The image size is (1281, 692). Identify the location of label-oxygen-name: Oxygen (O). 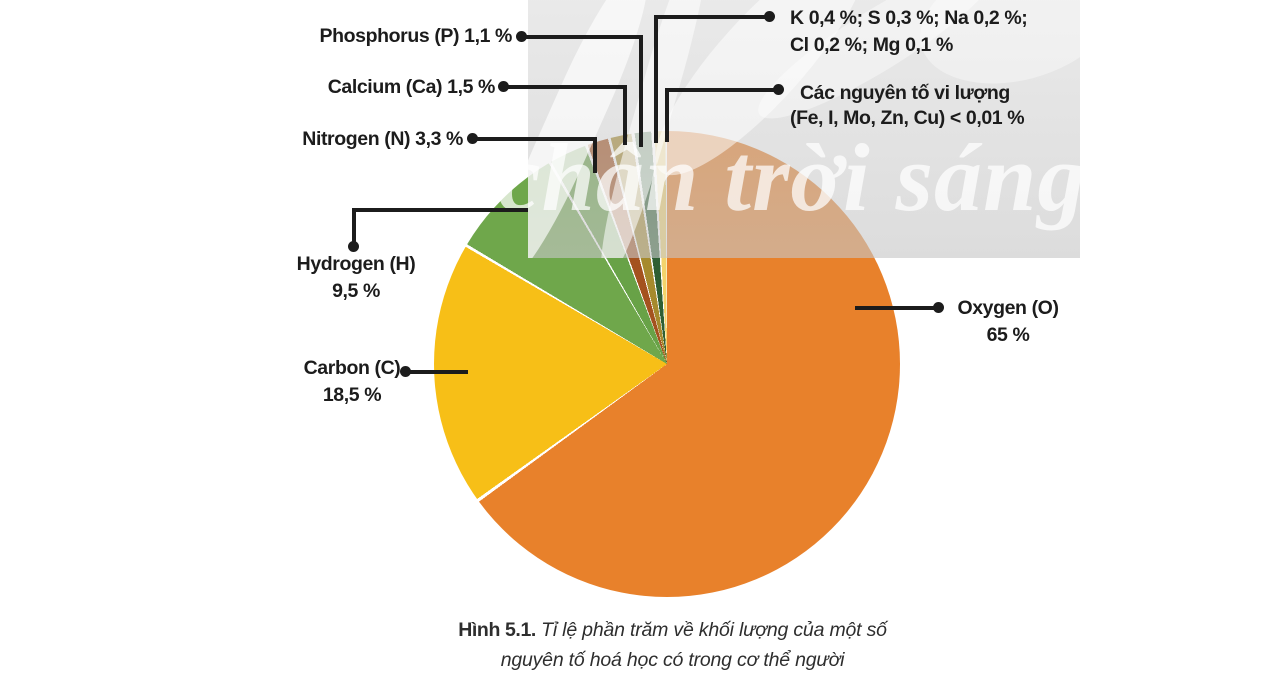
(1008, 308).